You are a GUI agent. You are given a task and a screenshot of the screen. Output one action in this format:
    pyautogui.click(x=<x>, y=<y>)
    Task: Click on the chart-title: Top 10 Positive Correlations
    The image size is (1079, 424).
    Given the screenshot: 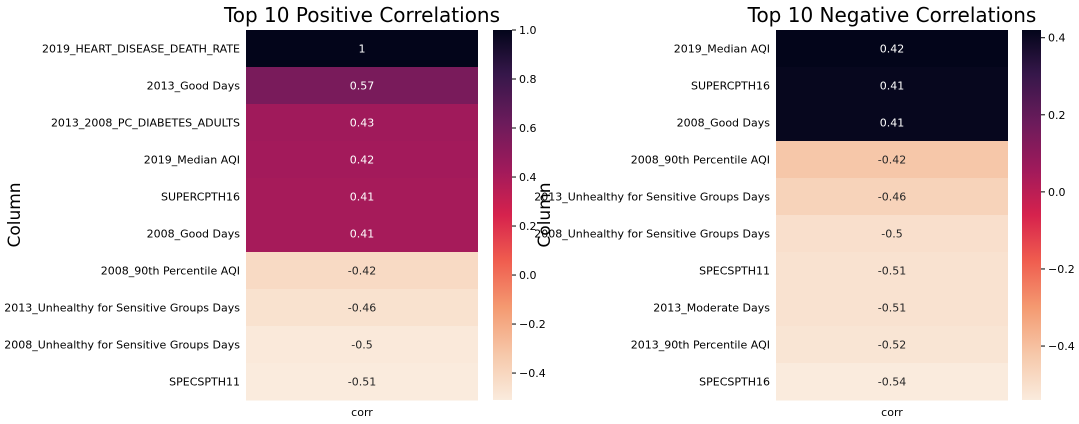 What is the action you would take?
    pyautogui.click(x=361, y=15)
    